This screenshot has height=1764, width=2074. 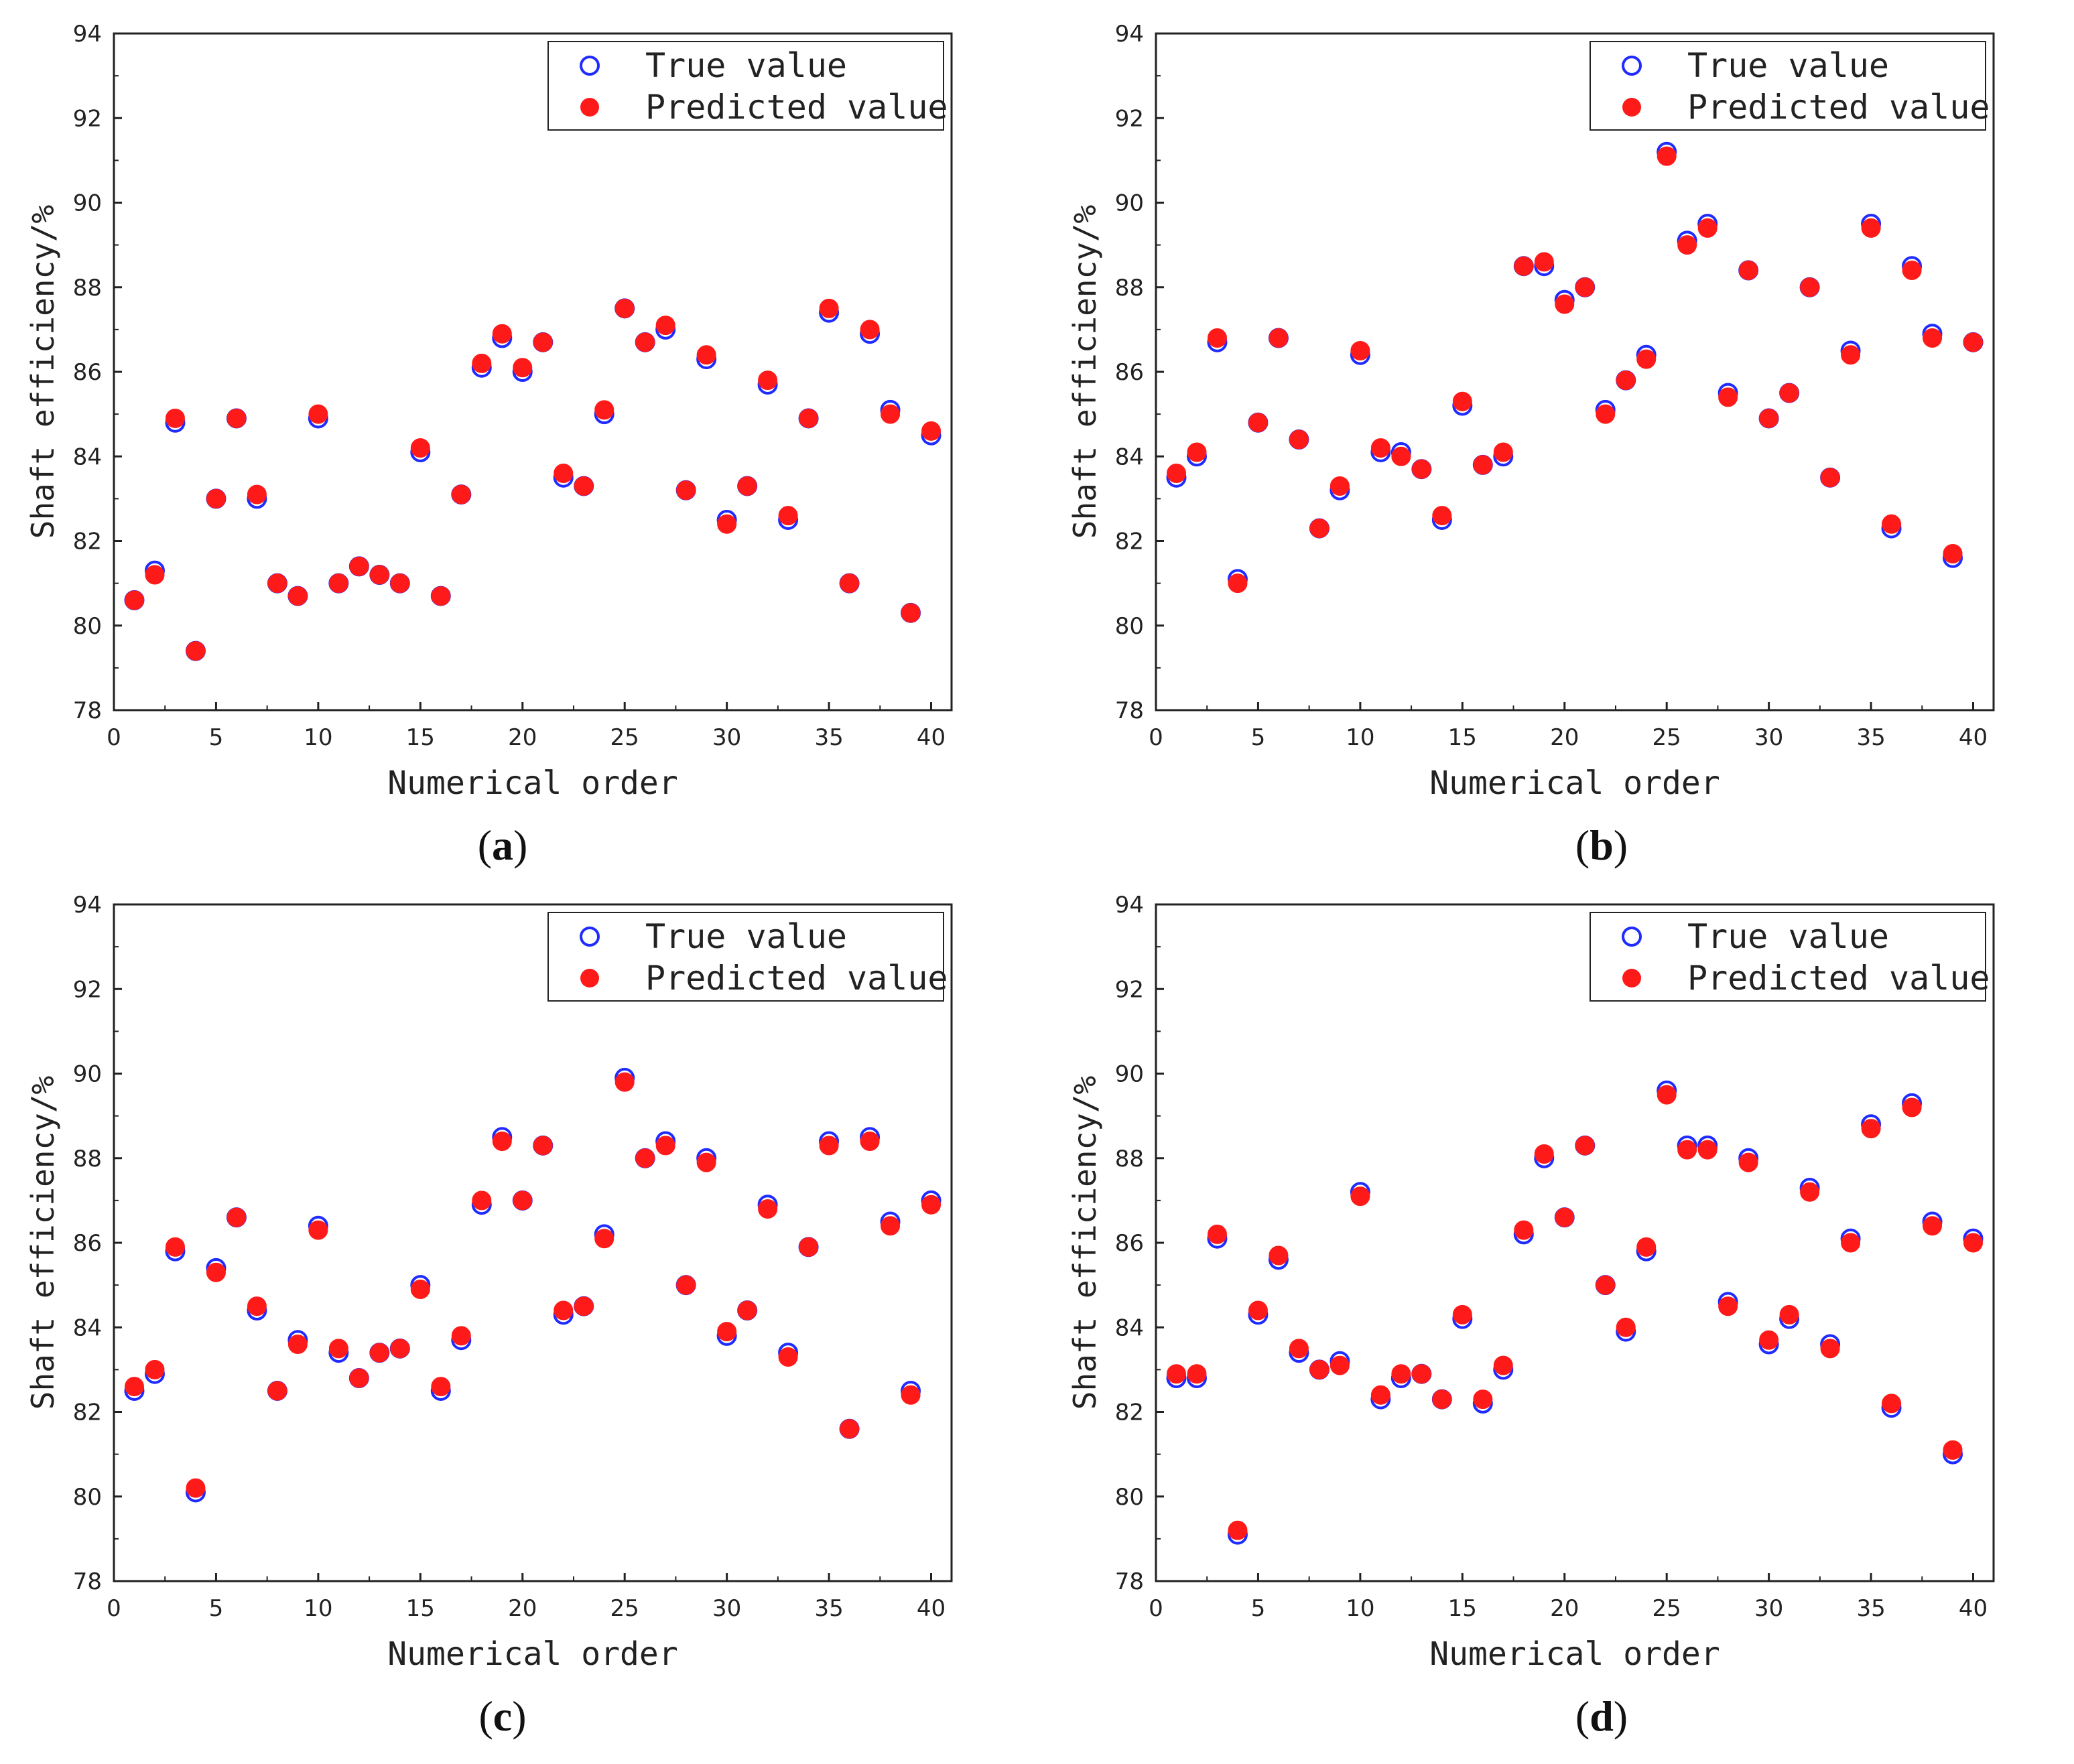 What do you see at coordinates (796, 107) in the screenshot?
I see `legend-predicted-label: Predicted value` at bounding box center [796, 107].